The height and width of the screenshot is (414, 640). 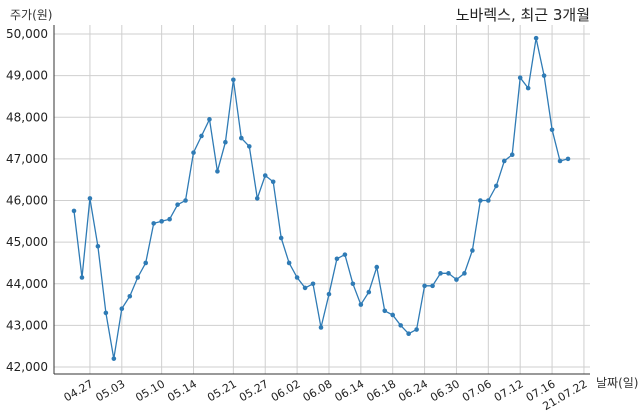 What do you see at coordinates (381, 390) in the screenshot?
I see `x-tick-label: 06.18` at bounding box center [381, 390].